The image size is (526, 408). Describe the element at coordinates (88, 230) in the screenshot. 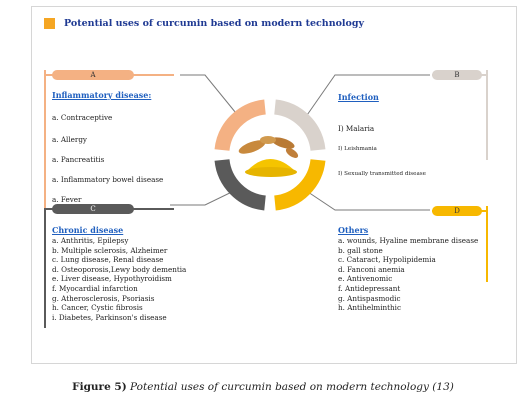

I see `section-c-heading: Chronic disease` at that location.